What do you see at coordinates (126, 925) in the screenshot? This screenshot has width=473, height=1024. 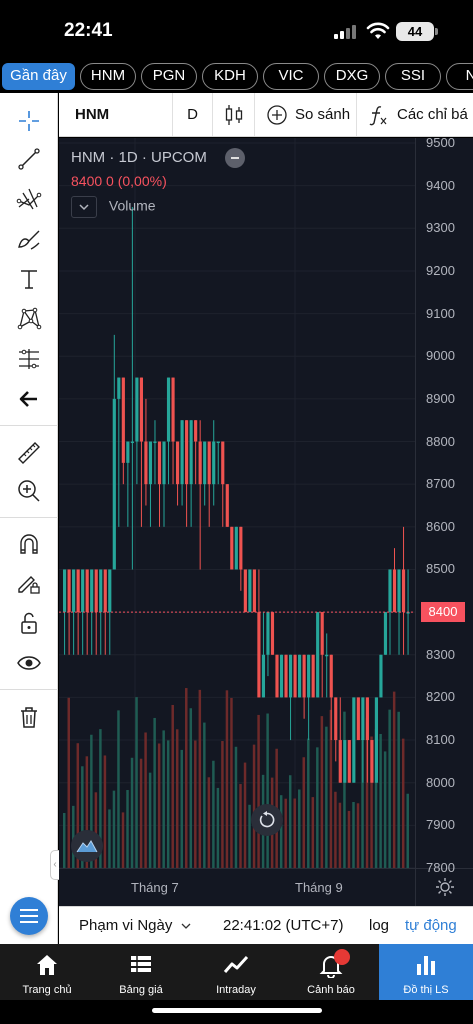 I see `date-range-label: Phạm vi Ngày` at bounding box center [126, 925].